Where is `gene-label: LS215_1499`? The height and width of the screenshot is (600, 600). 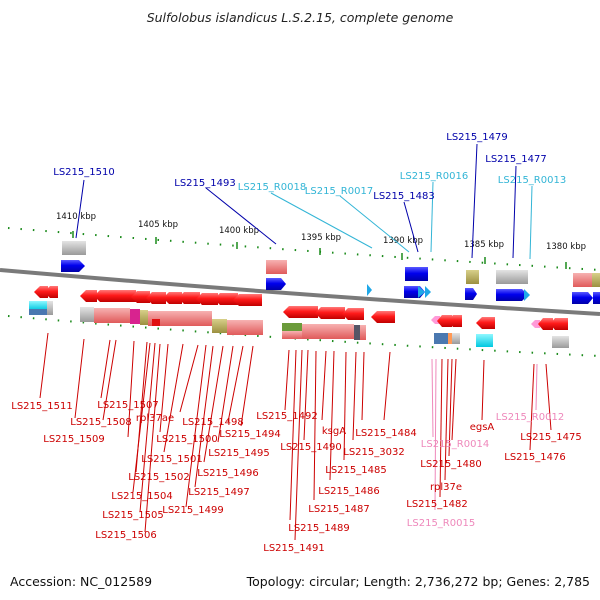 gene-label: LS215_1499 is located at coordinates (192, 510).